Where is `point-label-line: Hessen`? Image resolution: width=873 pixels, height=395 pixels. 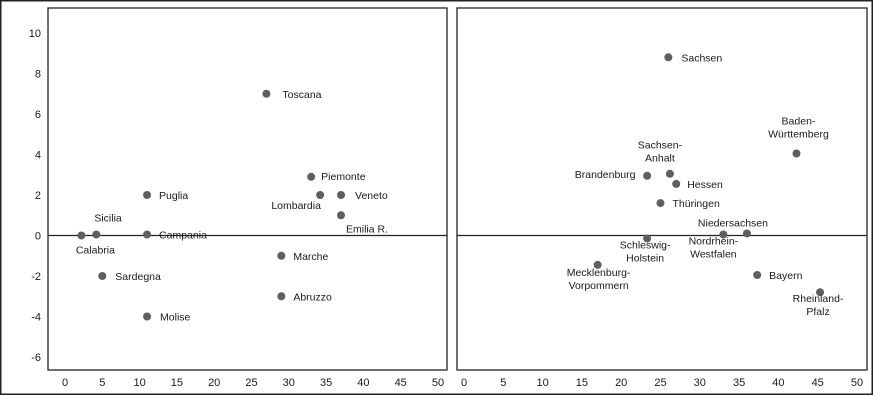
point-label-line: Hessen is located at coordinates (705, 185).